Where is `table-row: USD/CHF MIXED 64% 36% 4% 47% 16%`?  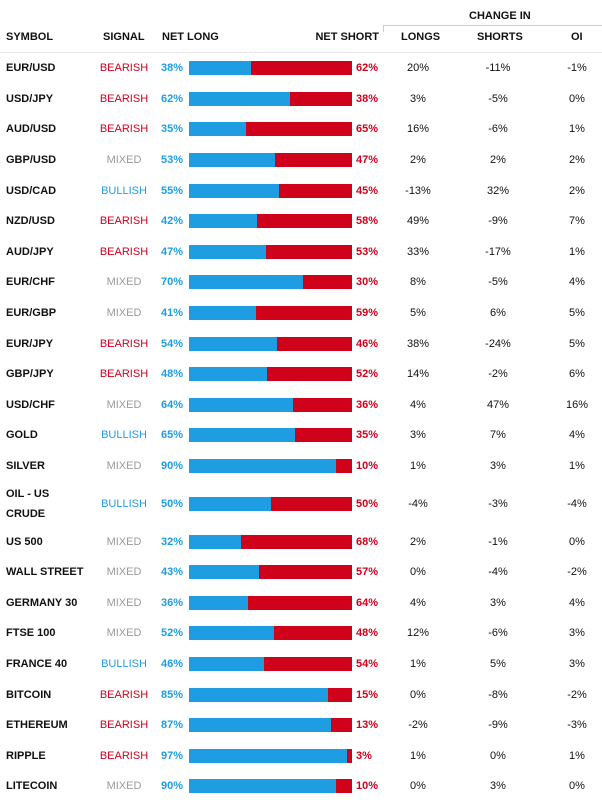 table-row: USD/CHF MIXED 64% 36% 4% 47% 16% is located at coordinates (301, 405).